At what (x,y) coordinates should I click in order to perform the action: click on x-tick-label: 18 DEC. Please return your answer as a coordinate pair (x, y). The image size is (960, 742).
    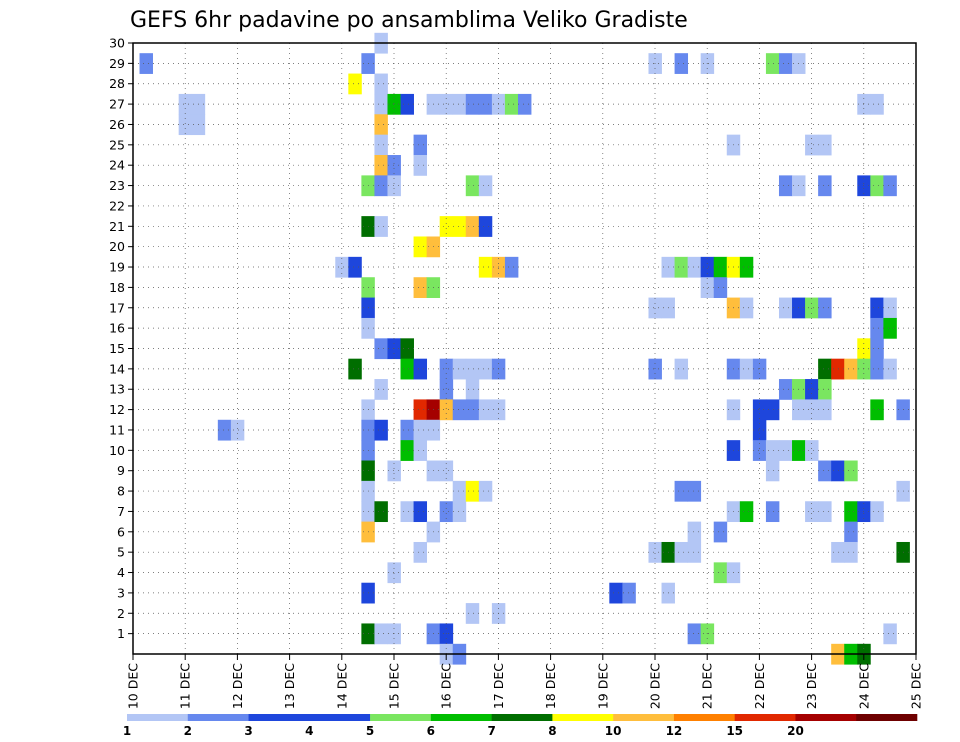
    Looking at the image, I should click on (550, 686).